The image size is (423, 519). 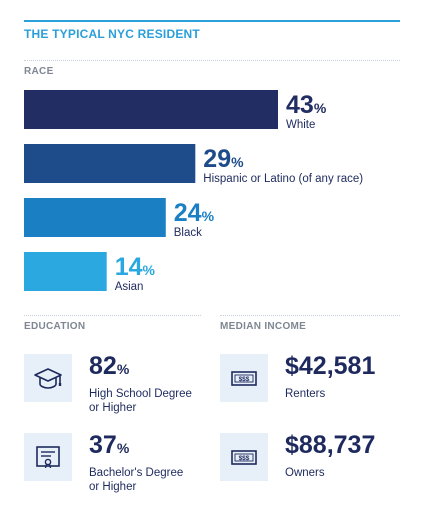 What do you see at coordinates (140, 401) in the screenshot?
I see `education-stat-label: High School Degree or Higher` at bounding box center [140, 401].